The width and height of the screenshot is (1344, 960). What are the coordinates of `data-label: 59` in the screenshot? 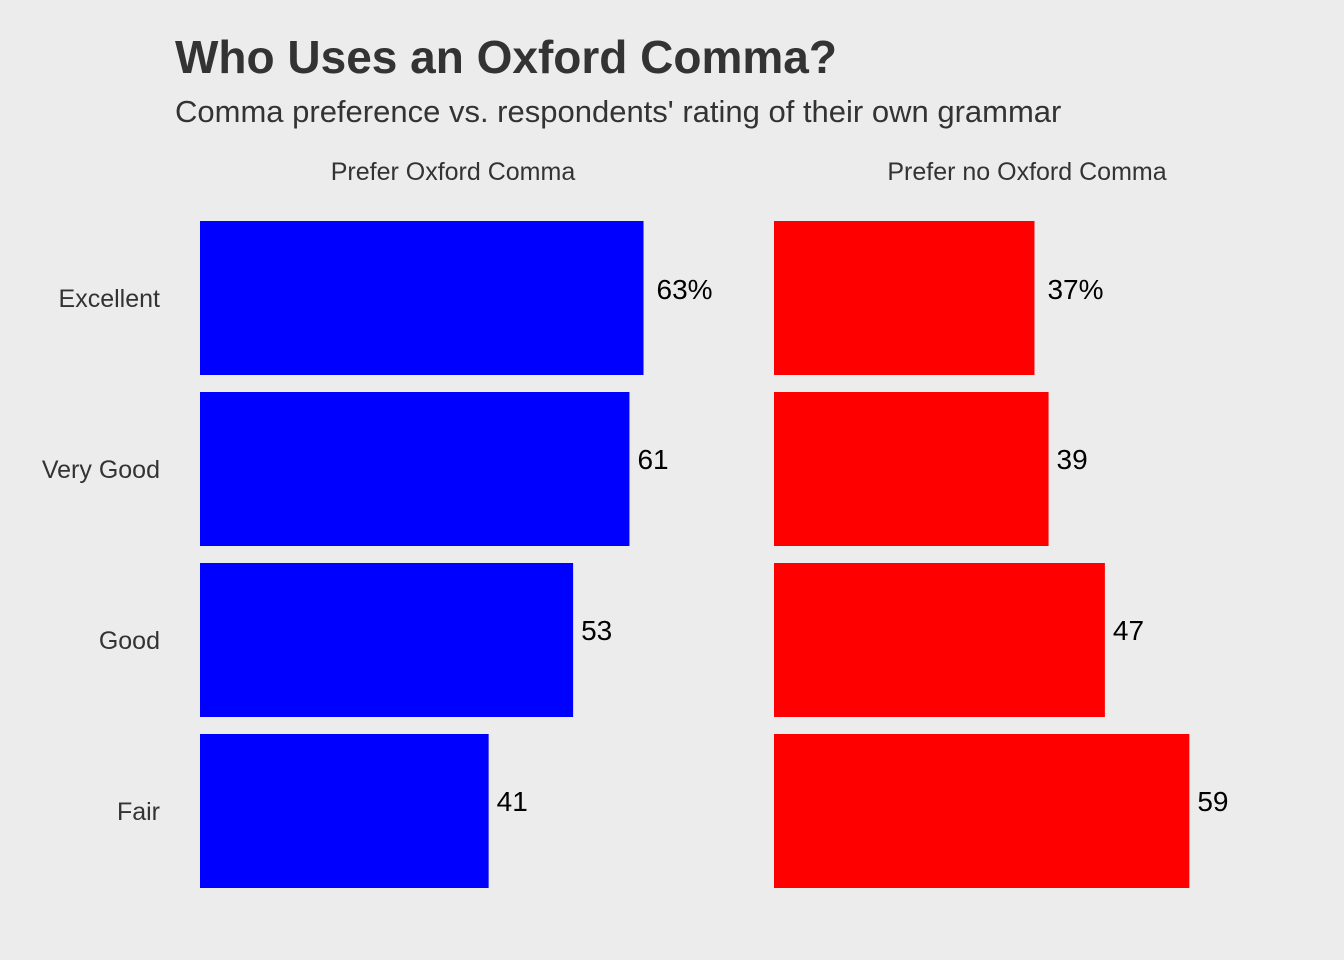 It's located at (1212, 801).